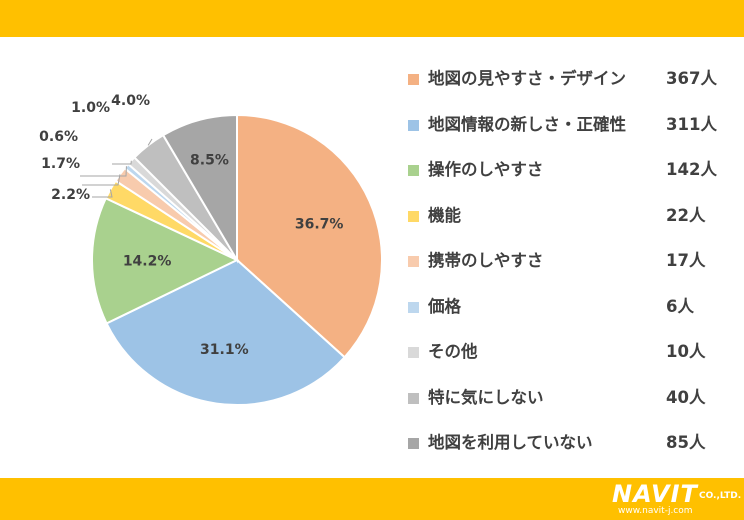 This screenshot has height=520, width=744. Describe the element at coordinates (372, 18) in the screenshot. I see `top-banner` at that location.